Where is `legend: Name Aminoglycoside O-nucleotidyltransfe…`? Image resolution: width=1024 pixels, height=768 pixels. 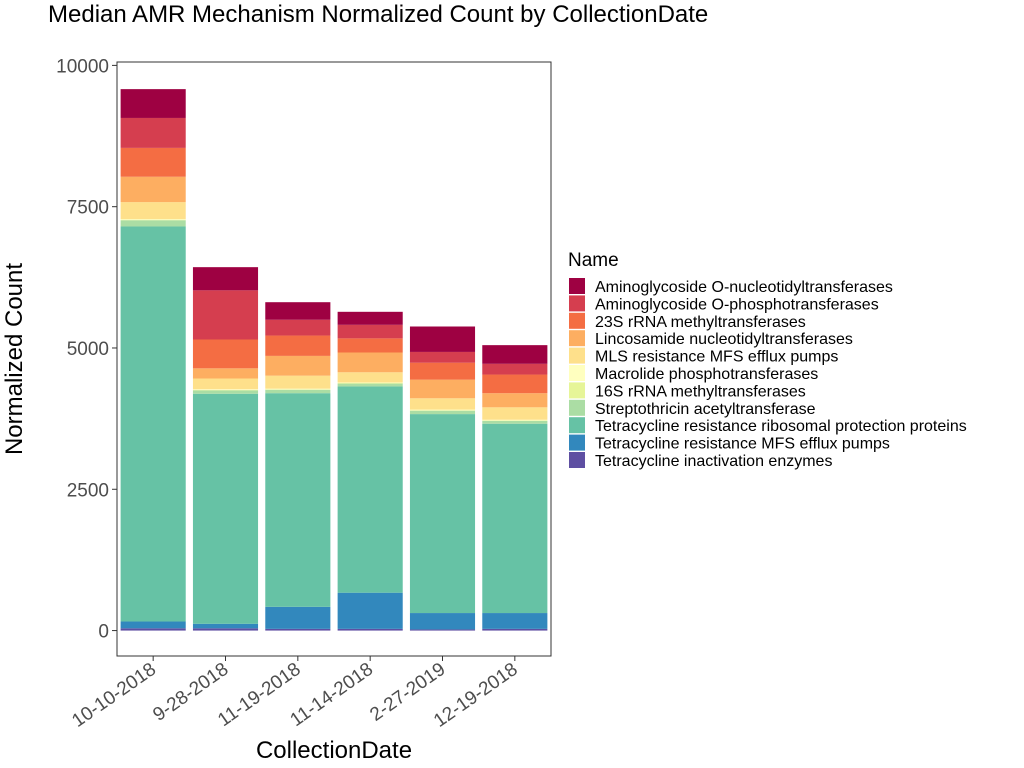 legend: Name Aminoglycoside O-nucleotidyltransfe… is located at coordinates (767, 360).